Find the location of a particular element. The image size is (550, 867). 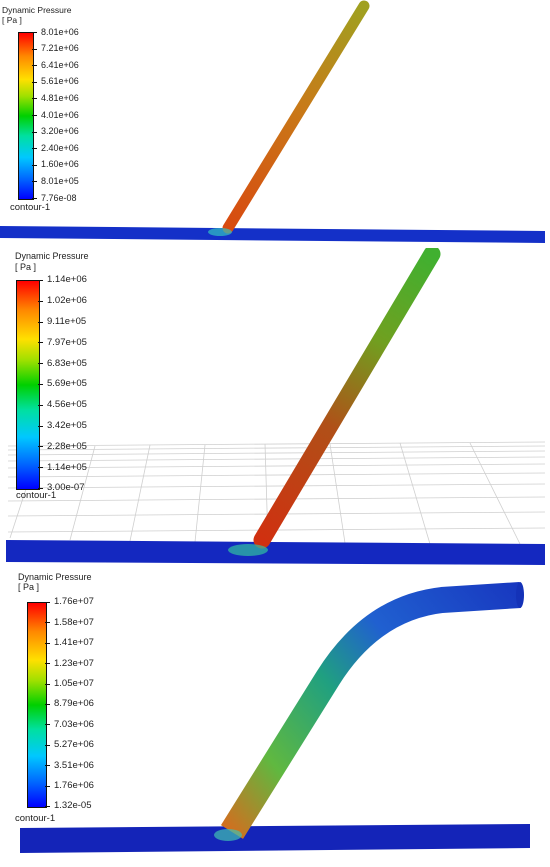

tick-label: 5.61e+06 is located at coordinates (60, 81).